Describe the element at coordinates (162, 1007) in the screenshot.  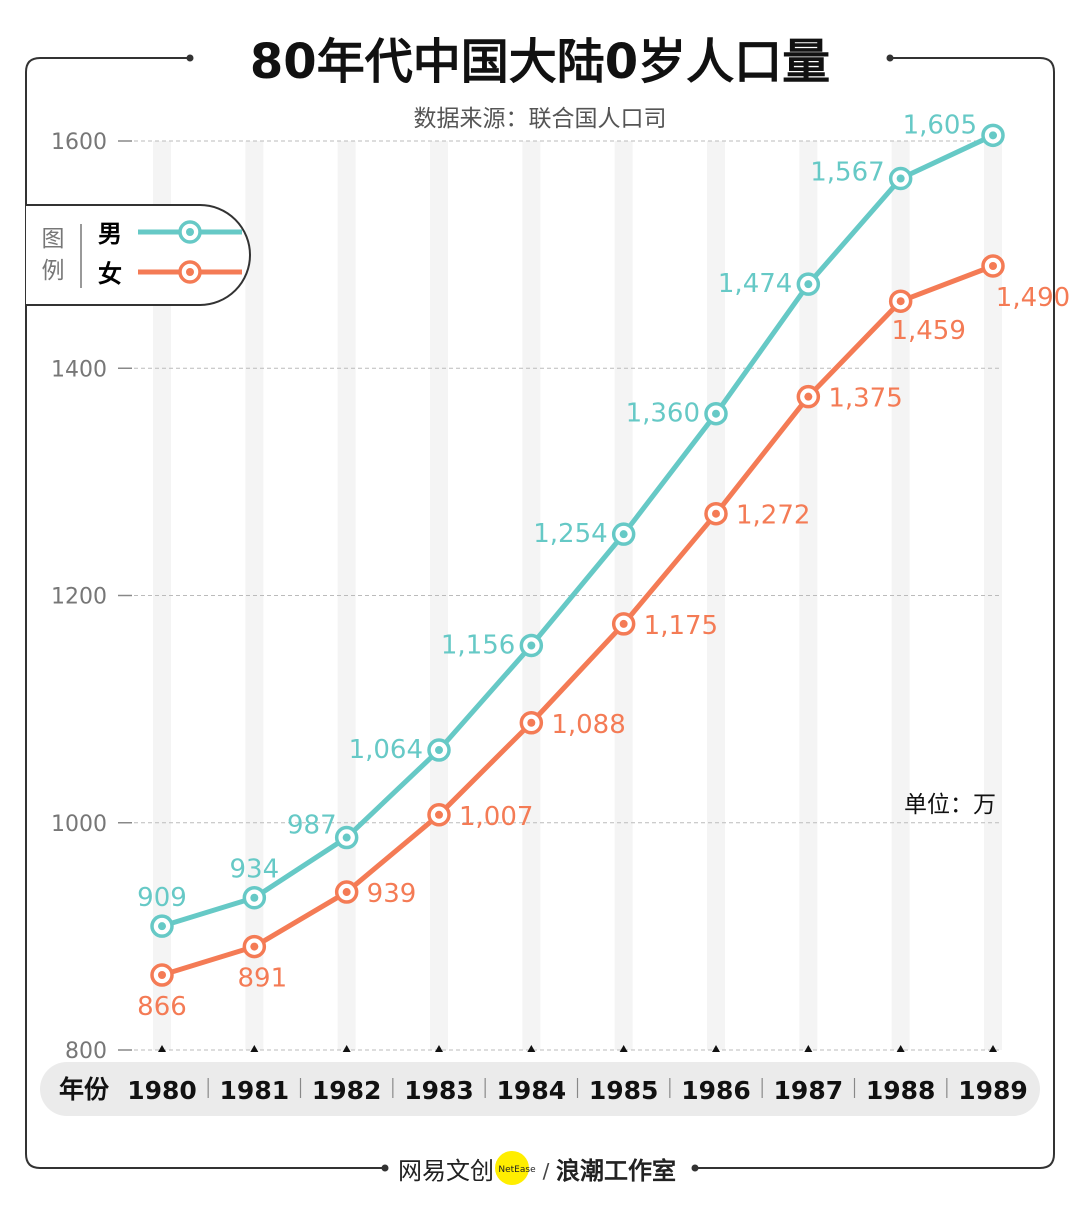
I see `data-label: 866` at that location.